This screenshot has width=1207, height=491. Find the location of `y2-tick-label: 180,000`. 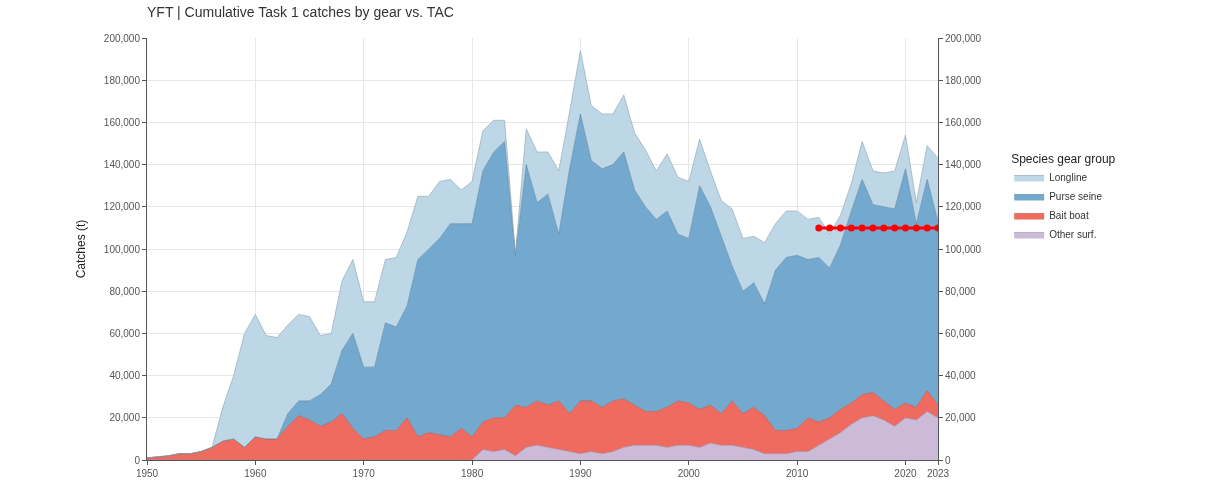

y2-tick-label: 180,000 is located at coordinates (963, 80).